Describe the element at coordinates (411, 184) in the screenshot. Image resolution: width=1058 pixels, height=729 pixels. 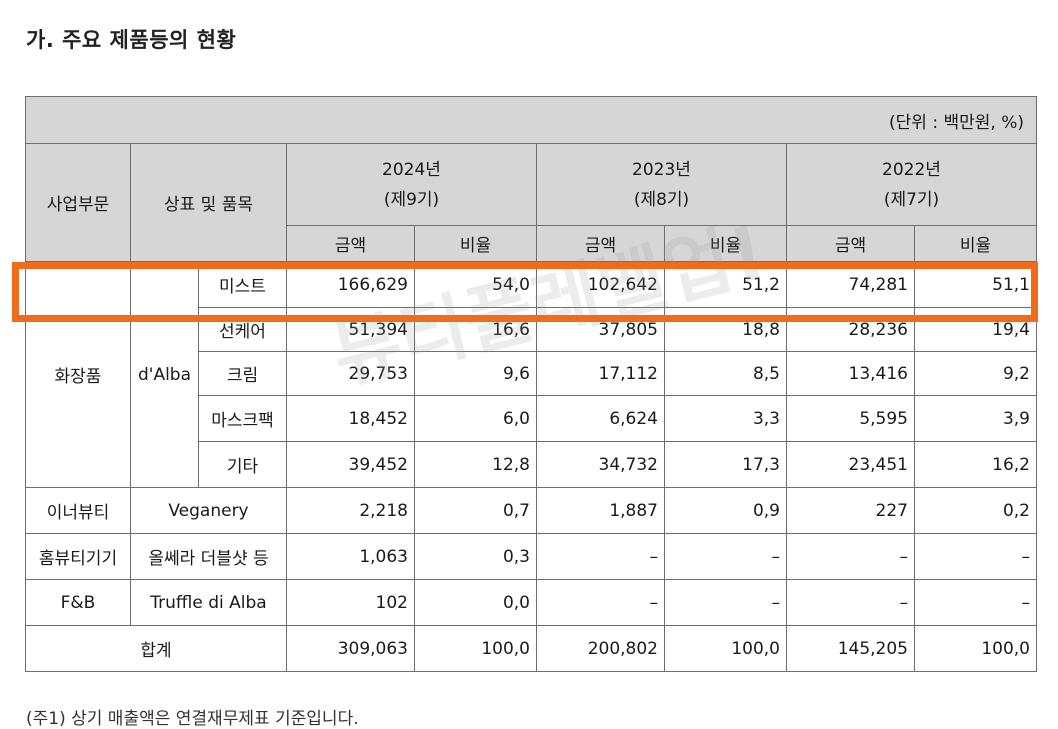
I see `header-year-2024: 2024년 (제9기)` at that location.